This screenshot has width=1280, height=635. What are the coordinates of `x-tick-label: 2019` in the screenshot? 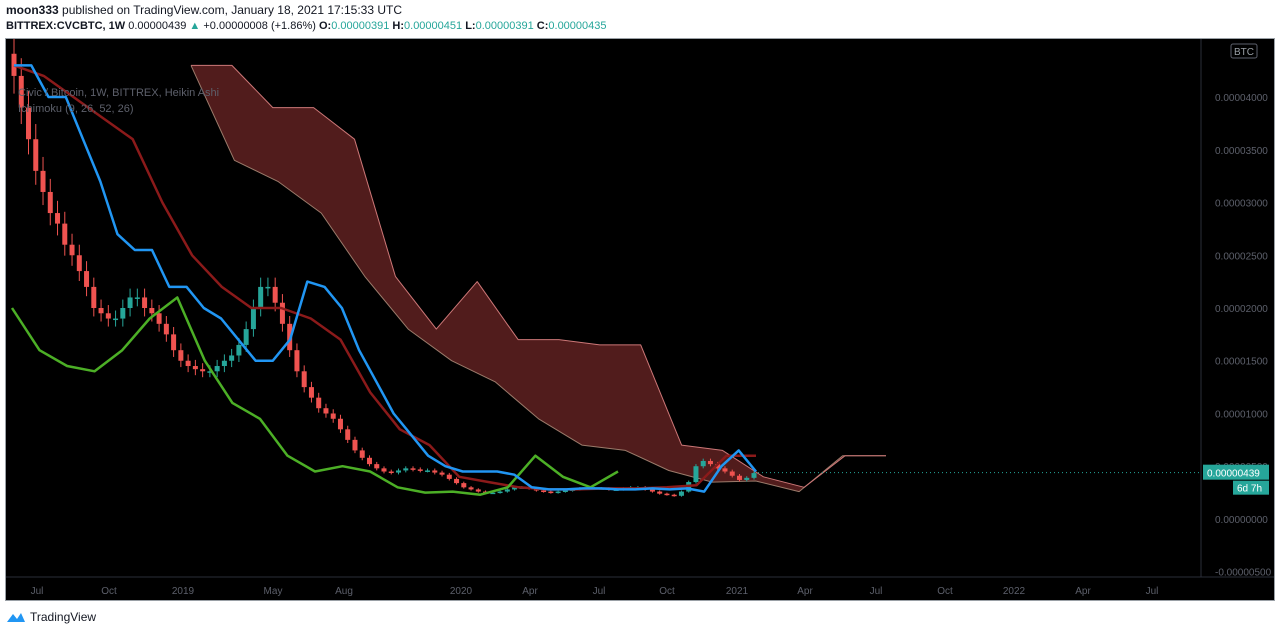 It's located at (183, 591).